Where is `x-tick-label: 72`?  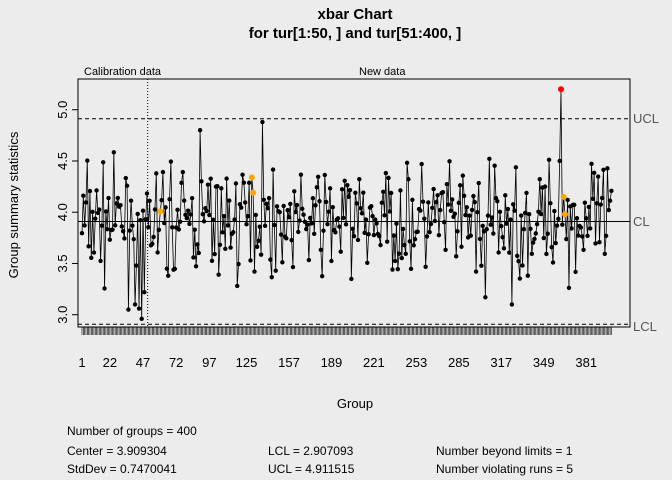 x-tick-label: 72 is located at coordinates (176, 362).